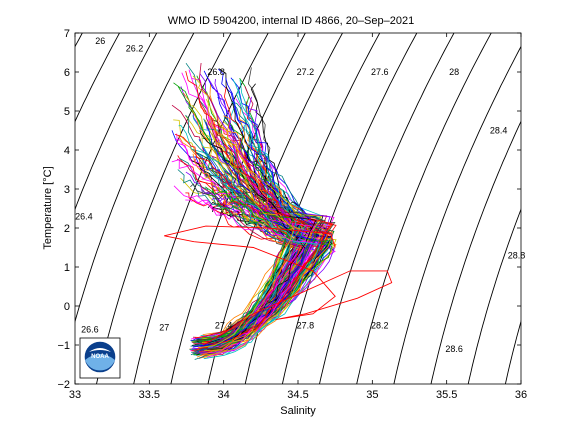 The height and width of the screenshot is (432, 576). Describe the element at coordinates (499, 131) in the screenshot. I see `density-contour-label: 28.4` at that location.